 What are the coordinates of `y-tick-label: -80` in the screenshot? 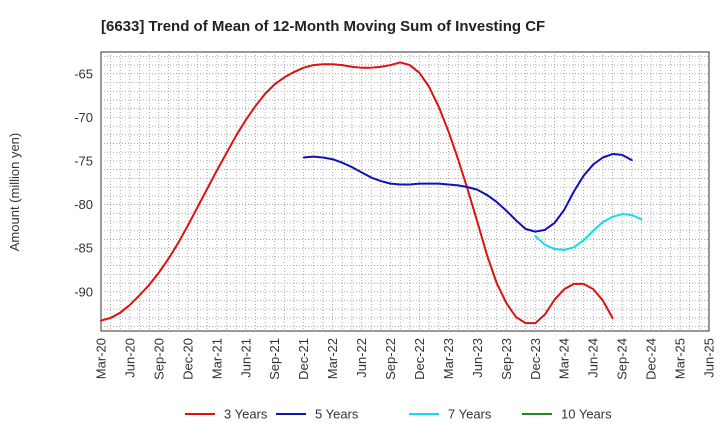 It's located at (83, 204).